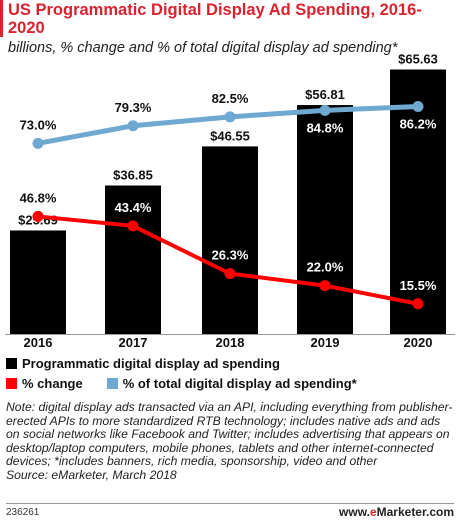 The image size is (460, 521). Describe the element at coordinates (230, 240) in the screenshot. I see `bar-2018` at that location.